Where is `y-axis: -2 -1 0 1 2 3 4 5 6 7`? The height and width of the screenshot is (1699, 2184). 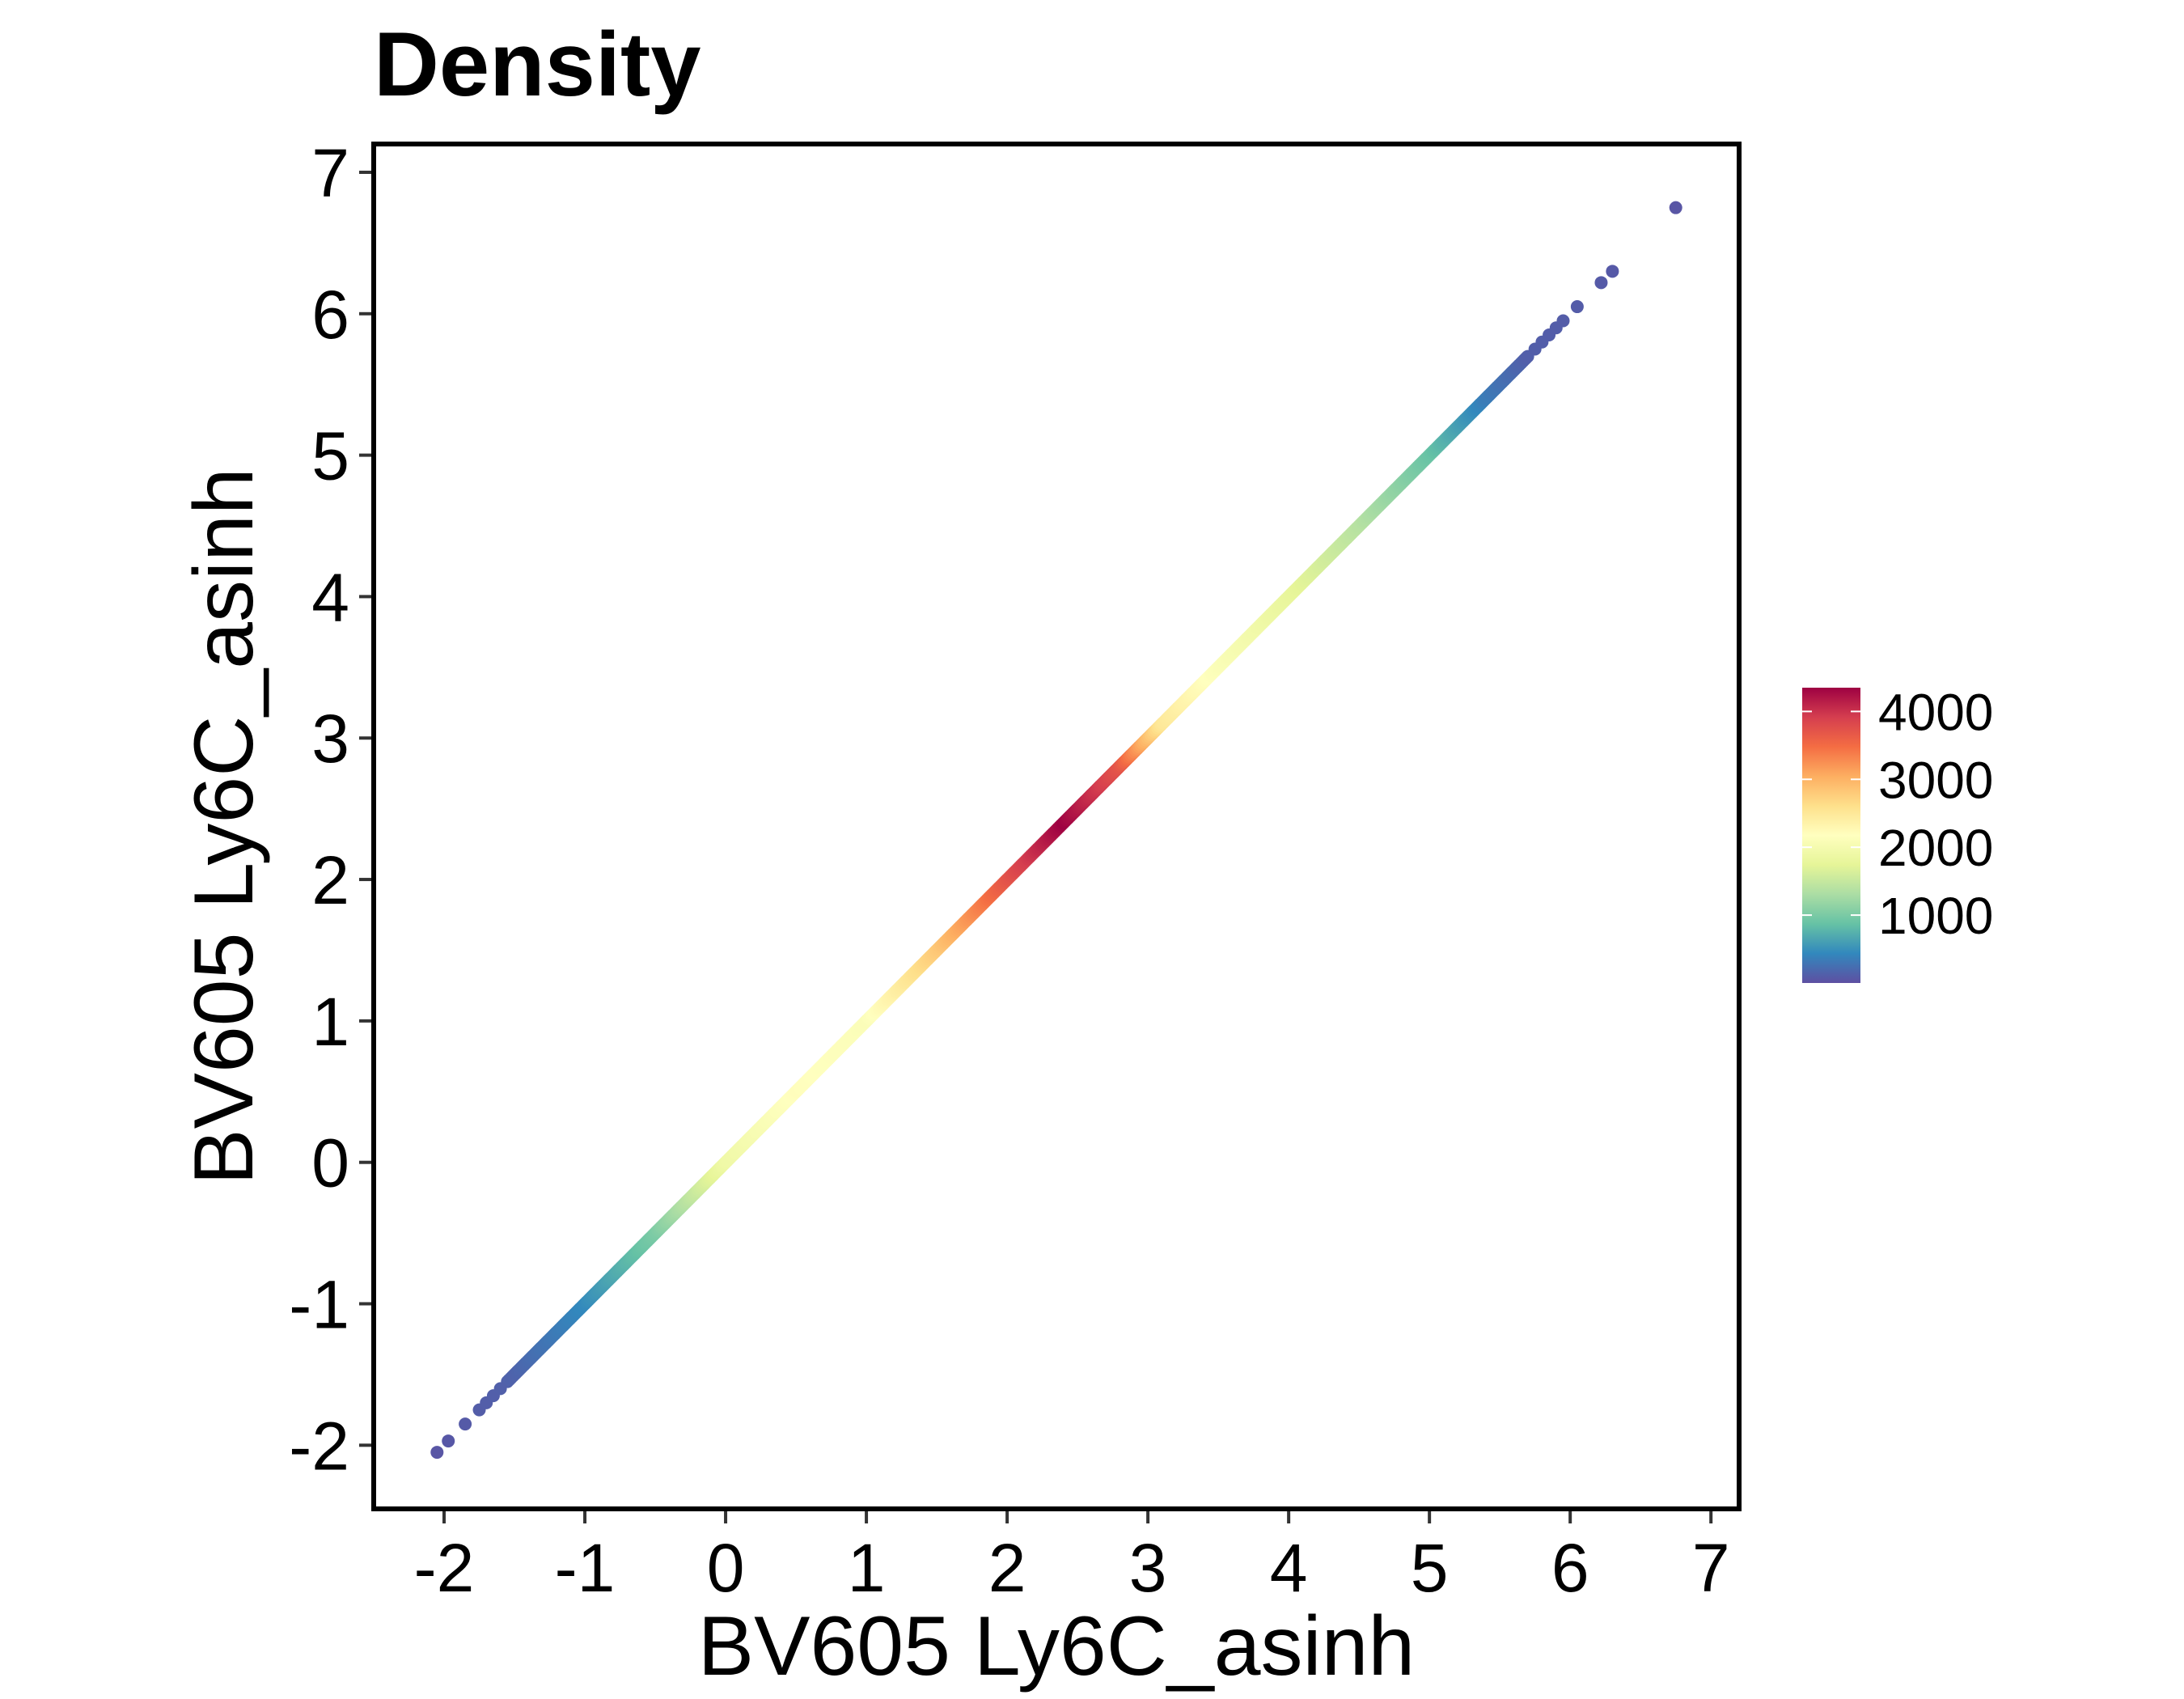
y-axis: -2 -1 0 1 2 3 4 5 6 7 is located at coordinates (330, 809).